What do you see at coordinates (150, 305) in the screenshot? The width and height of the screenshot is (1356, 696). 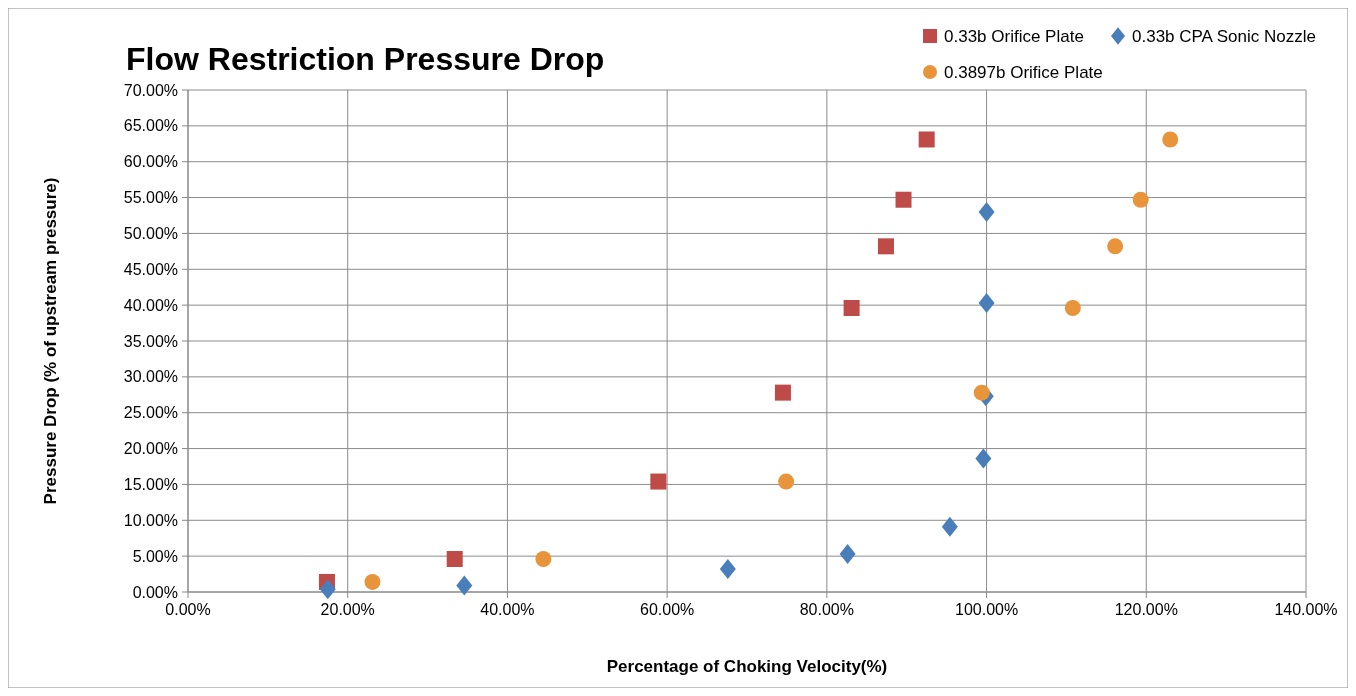 I see `y-tick-label: 40.00%` at bounding box center [150, 305].